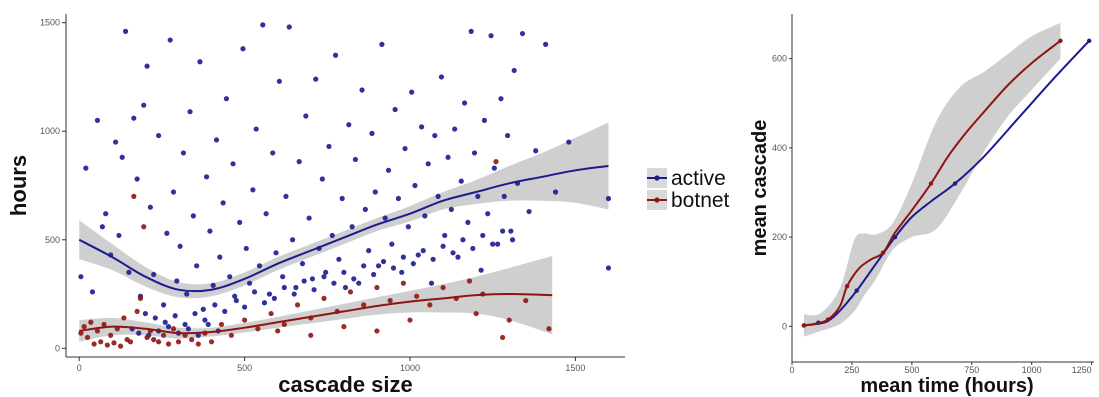 The height and width of the screenshot is (397, 1099). What do you see at coordinates (1089, 40) in the screenshot?
I see `active-mean-point` at bounding box center [1089, 40].